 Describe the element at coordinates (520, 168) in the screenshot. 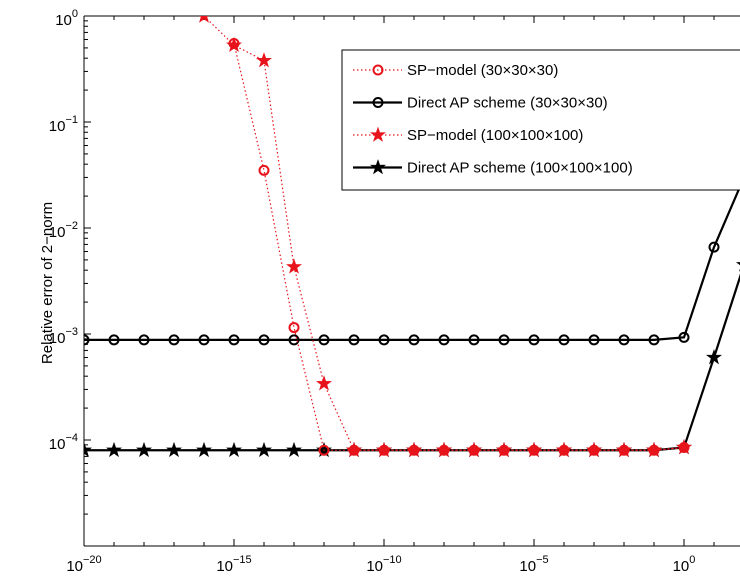

I see `legend-label: Direct AP scheme (100×100×100)` at that location.